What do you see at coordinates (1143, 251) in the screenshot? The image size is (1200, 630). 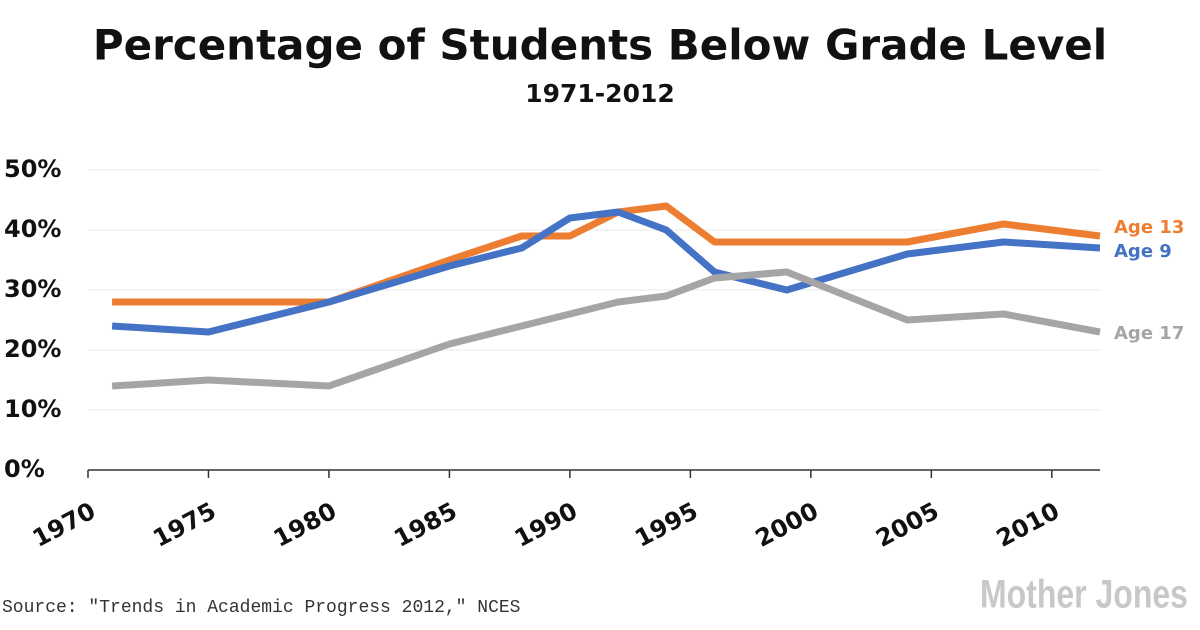 I see `series-label: Age 9` at bounding box center [1143, 251].